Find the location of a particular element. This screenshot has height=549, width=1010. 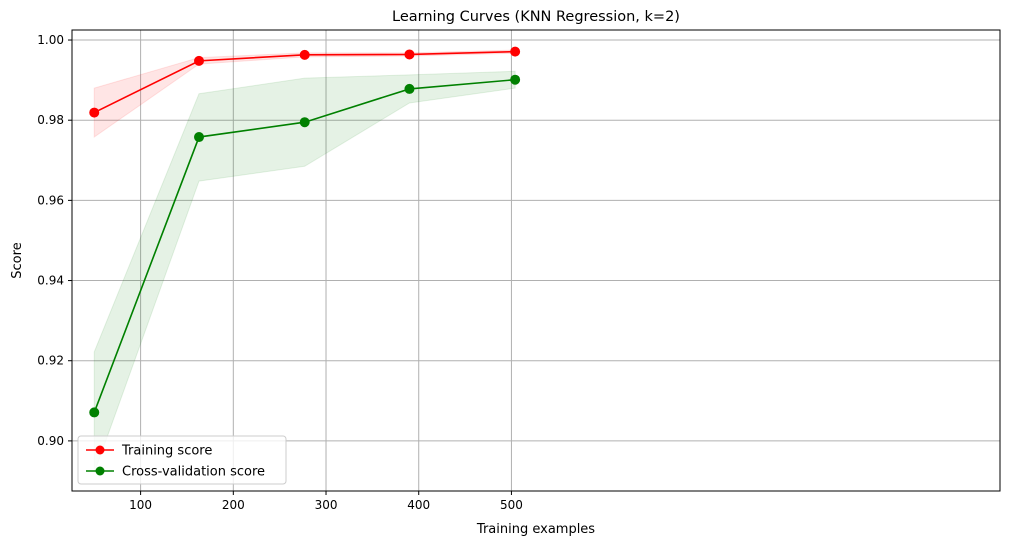

y-tick-label: 0.90 is located at coordinates (50, 441).